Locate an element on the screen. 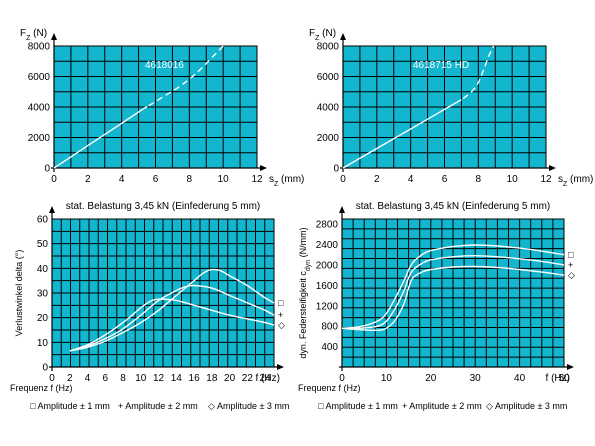 The height and width of the screenshot is (446, 595). x-tick-label: 18 is located at coordinates (212, 378).